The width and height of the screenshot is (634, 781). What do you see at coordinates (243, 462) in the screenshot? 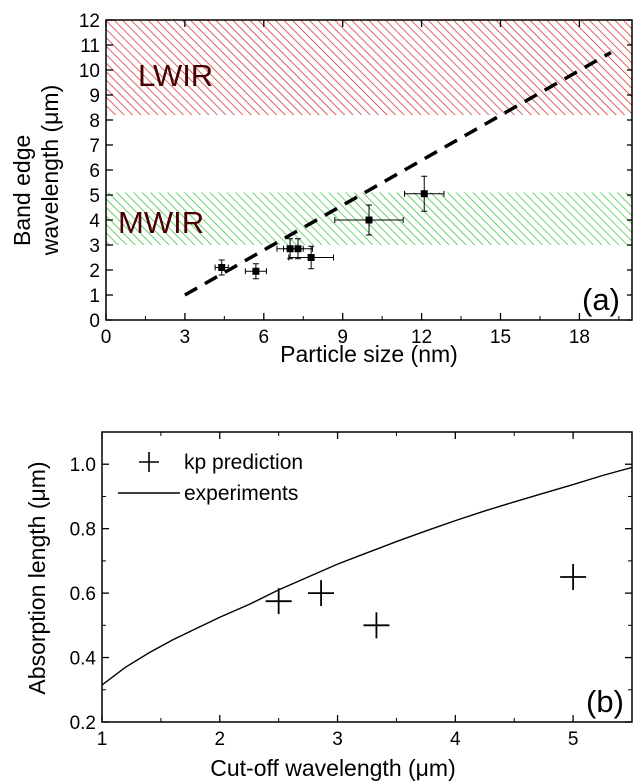
I see `legend-kp-prediction: kp prediction` at bounding box center [243, 462].